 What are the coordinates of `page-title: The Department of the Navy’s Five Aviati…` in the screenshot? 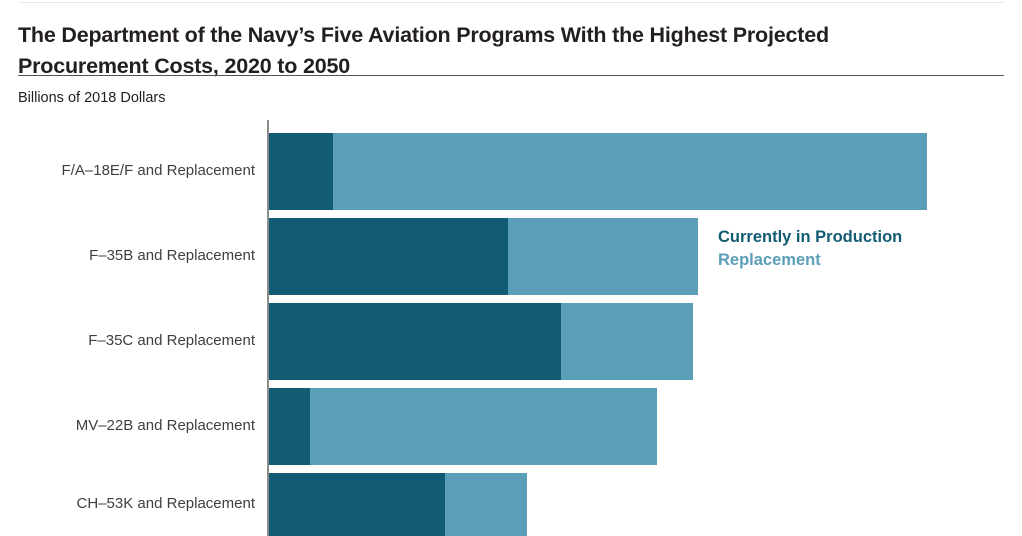 It's located at (423, 51).